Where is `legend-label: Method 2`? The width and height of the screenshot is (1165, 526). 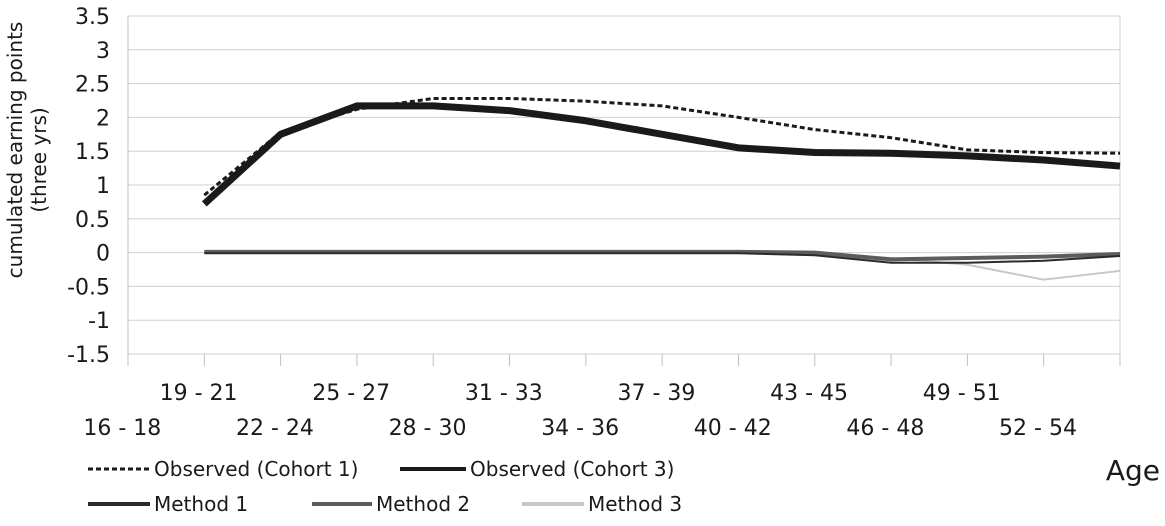 legend-label: Method 2 is located at coordinates (423, 504).